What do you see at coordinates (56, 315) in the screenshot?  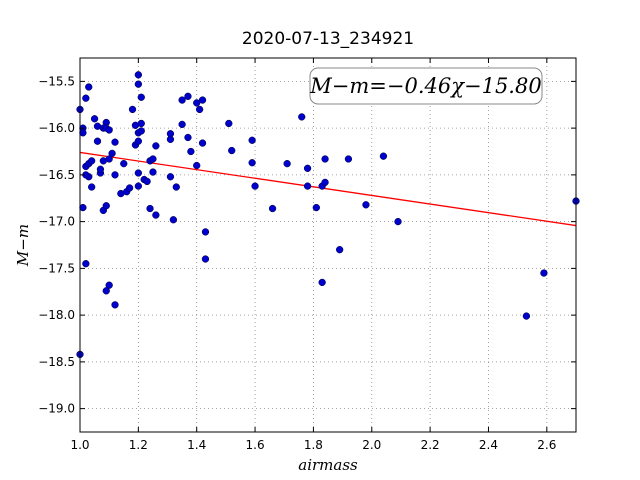 I see `y-tick-label: −18.0` at bounding box center [56, 315].